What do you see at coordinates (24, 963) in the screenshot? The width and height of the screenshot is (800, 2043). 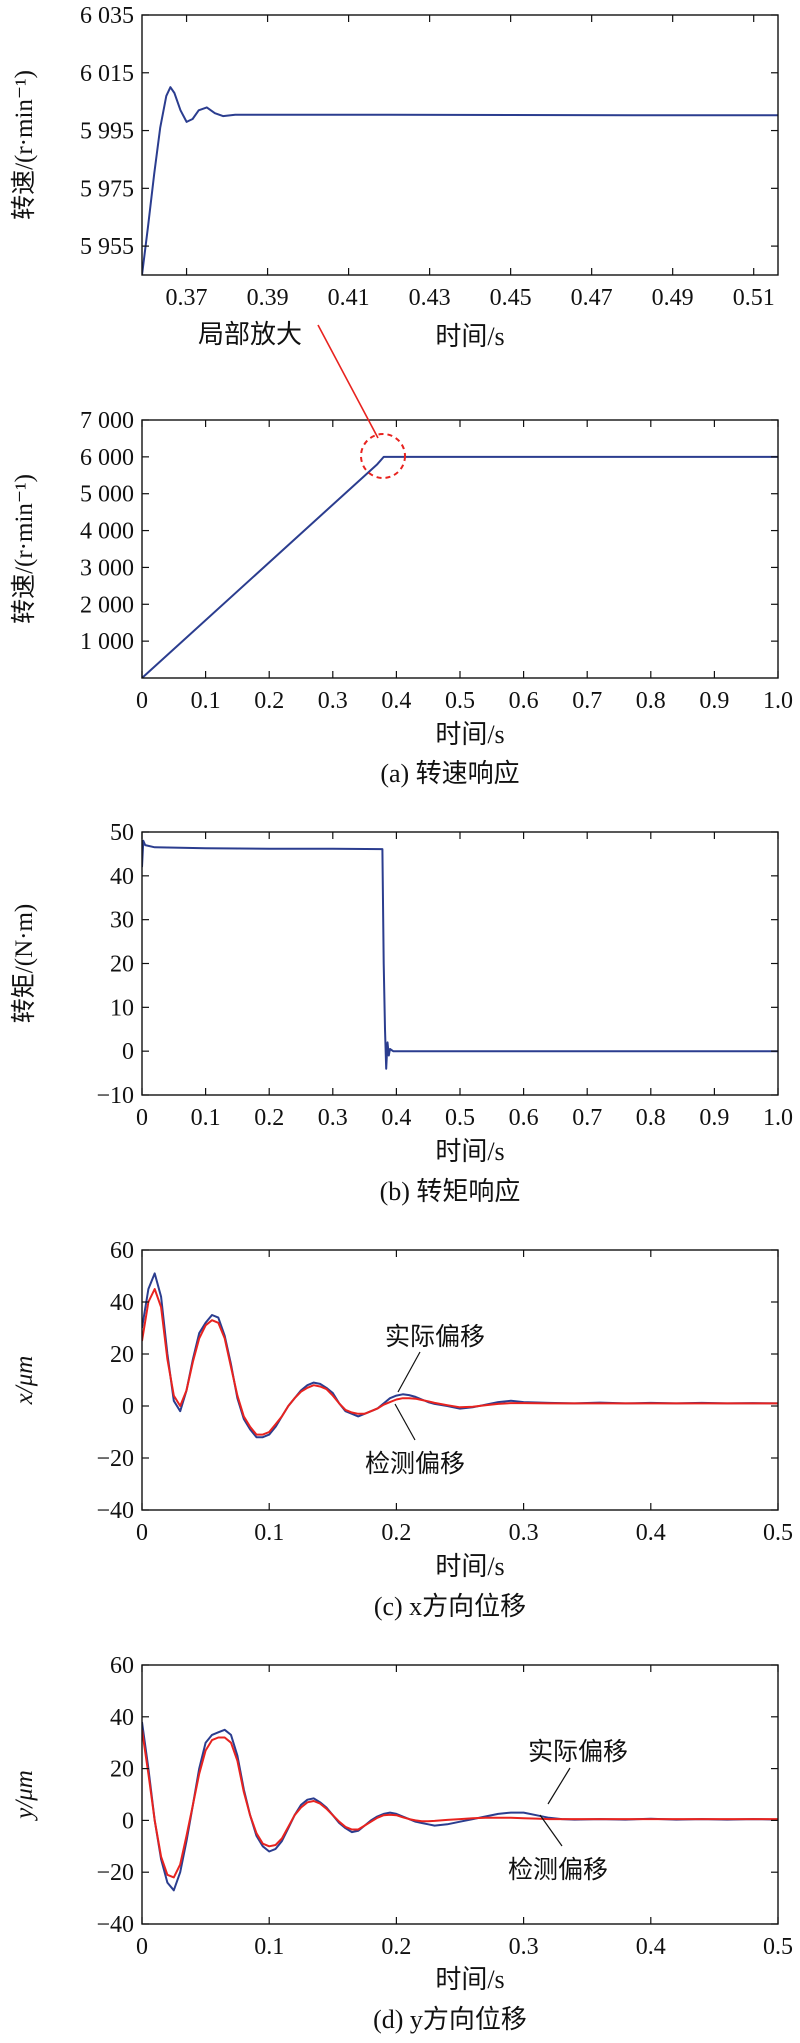 I see `y-axis-label: 转矩/(N·m)` at bounding box center [24, 963].